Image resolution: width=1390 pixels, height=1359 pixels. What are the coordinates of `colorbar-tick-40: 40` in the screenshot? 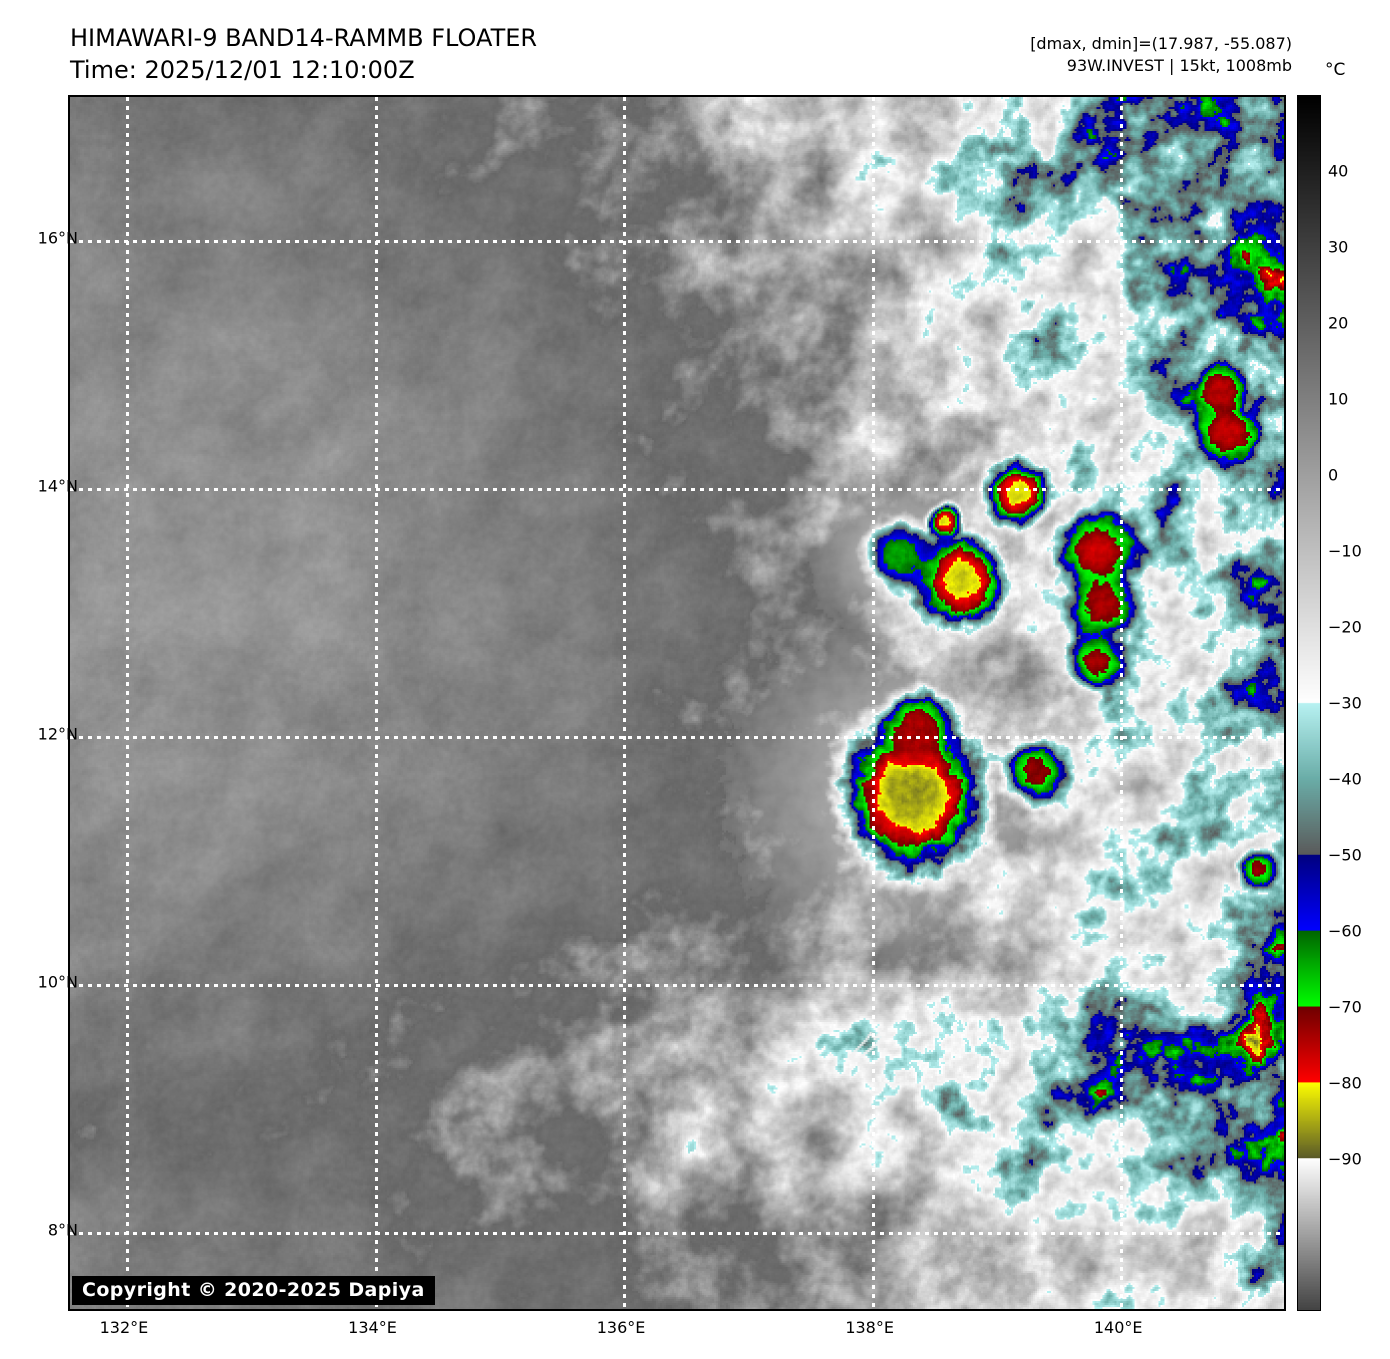 It's located at (1338, 171).